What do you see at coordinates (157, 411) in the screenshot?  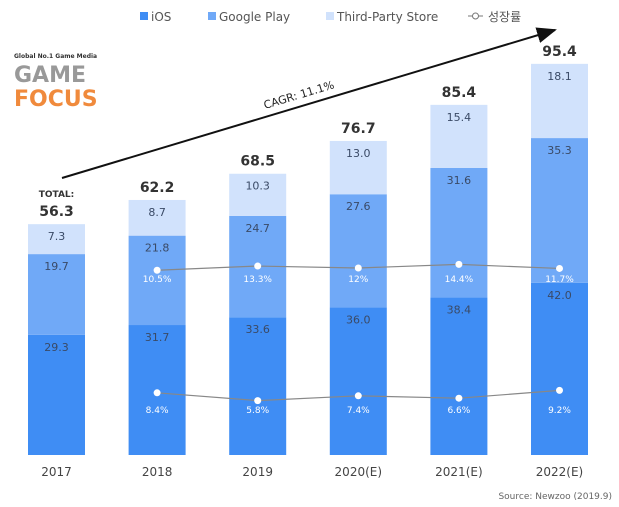 I see `growth-label: 8.4%` at bounding box center [157, 411].